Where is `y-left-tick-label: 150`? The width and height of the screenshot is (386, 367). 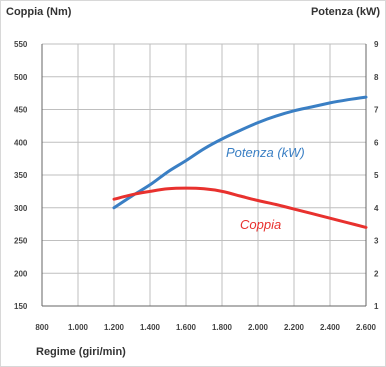 y-left-tick-label: 150 is located at coordinates (21, 306).